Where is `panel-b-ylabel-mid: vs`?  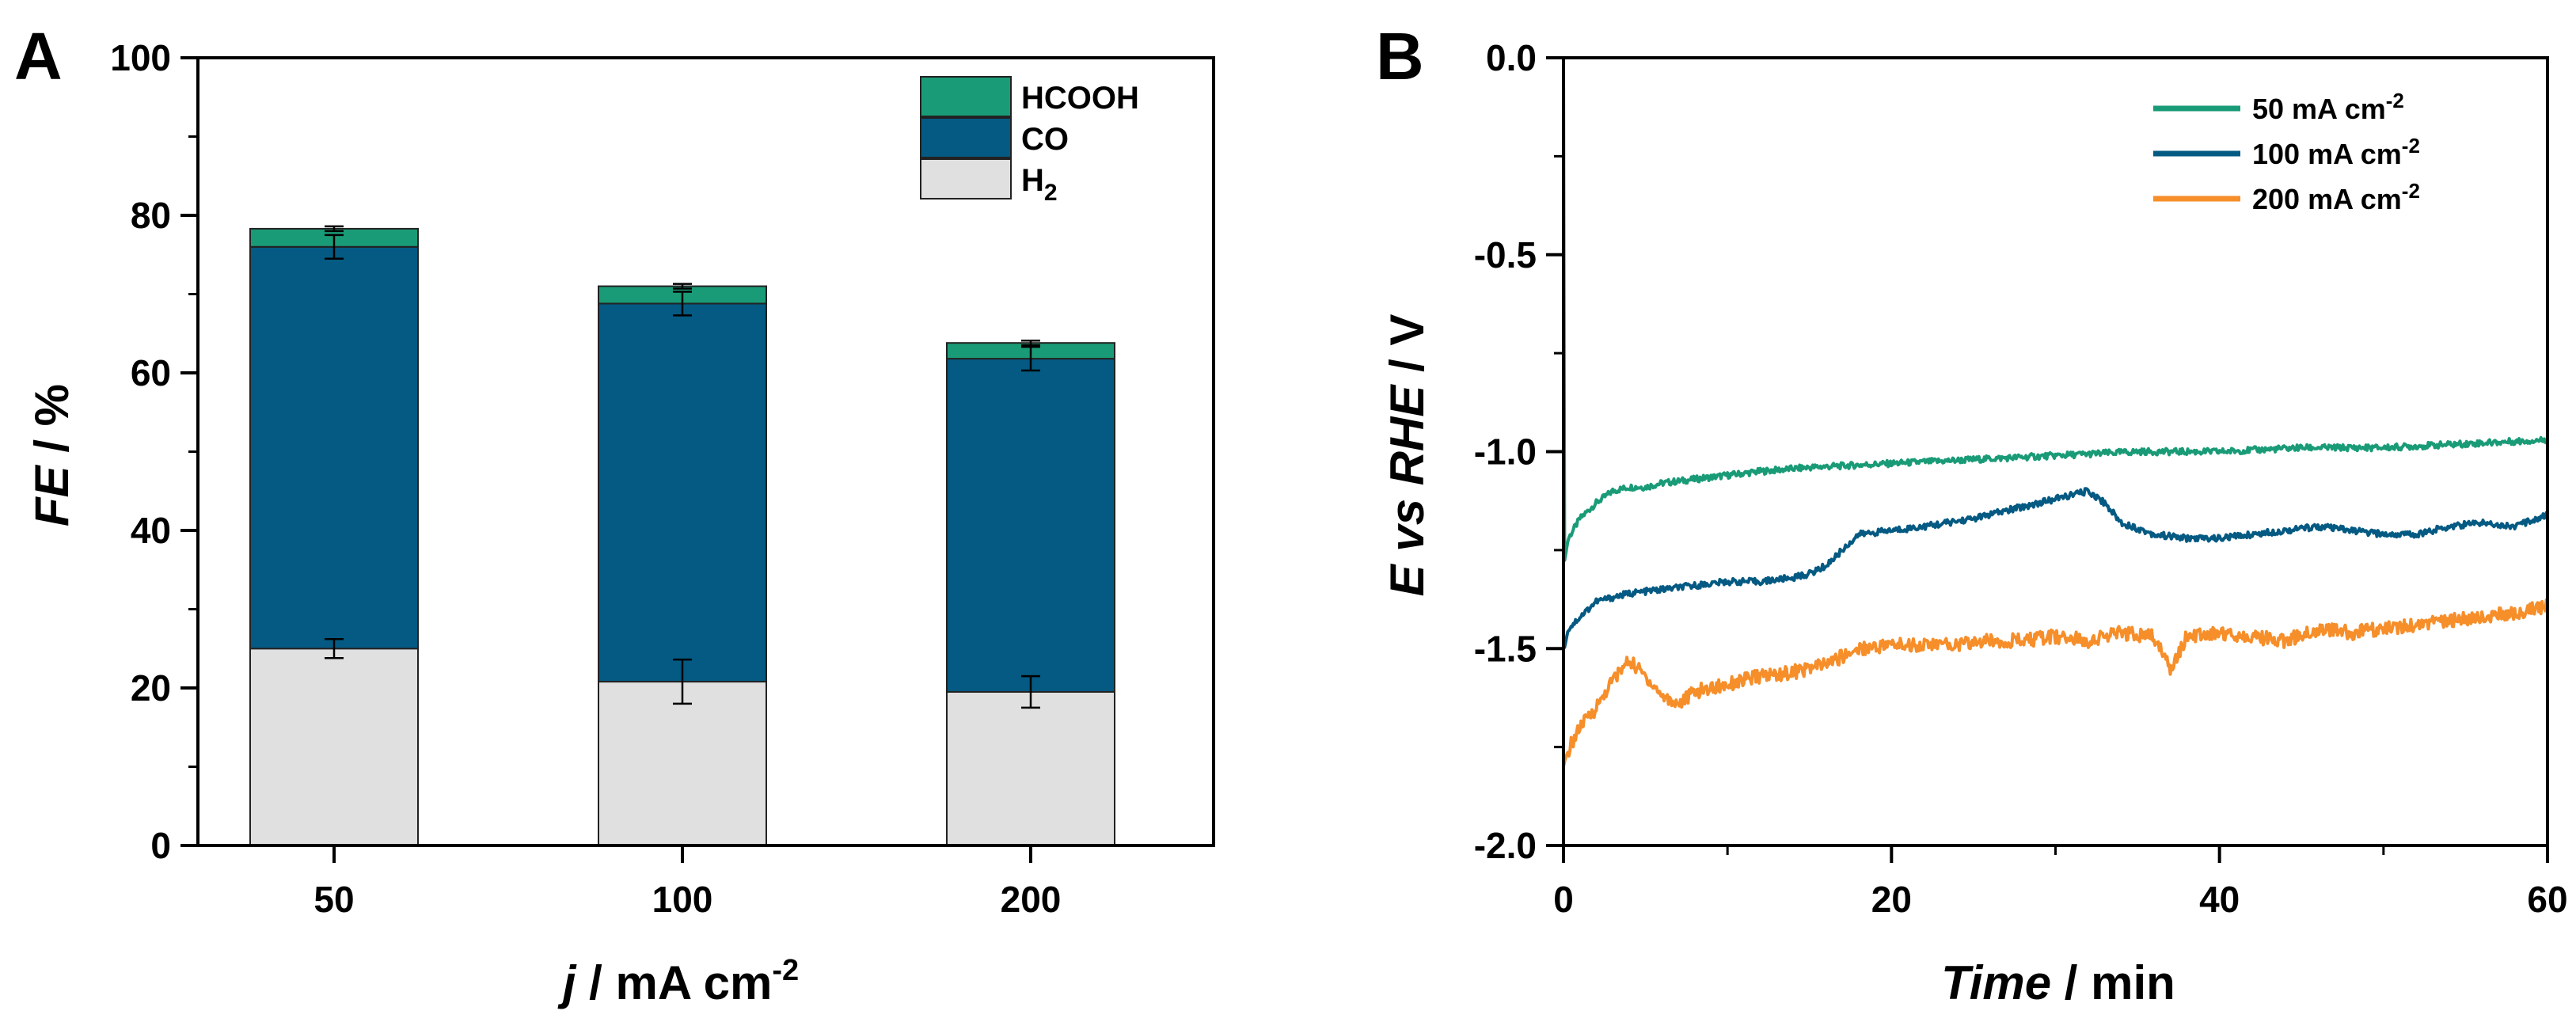 panel-b-ylabel-mid: vs is located at coordinates (1408, 524).